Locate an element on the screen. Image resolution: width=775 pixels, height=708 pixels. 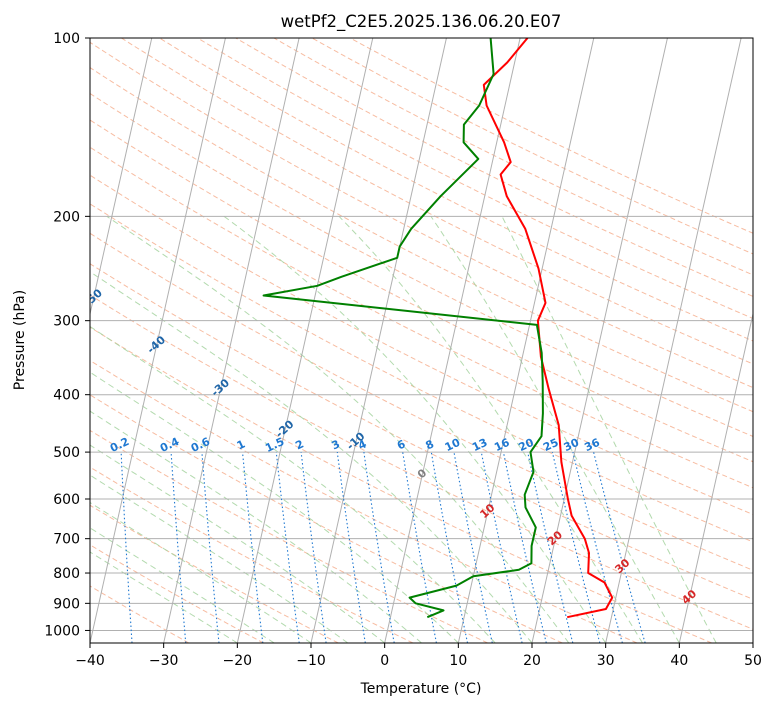
x-tick-label: 20 is located at coordinates (532, 661).